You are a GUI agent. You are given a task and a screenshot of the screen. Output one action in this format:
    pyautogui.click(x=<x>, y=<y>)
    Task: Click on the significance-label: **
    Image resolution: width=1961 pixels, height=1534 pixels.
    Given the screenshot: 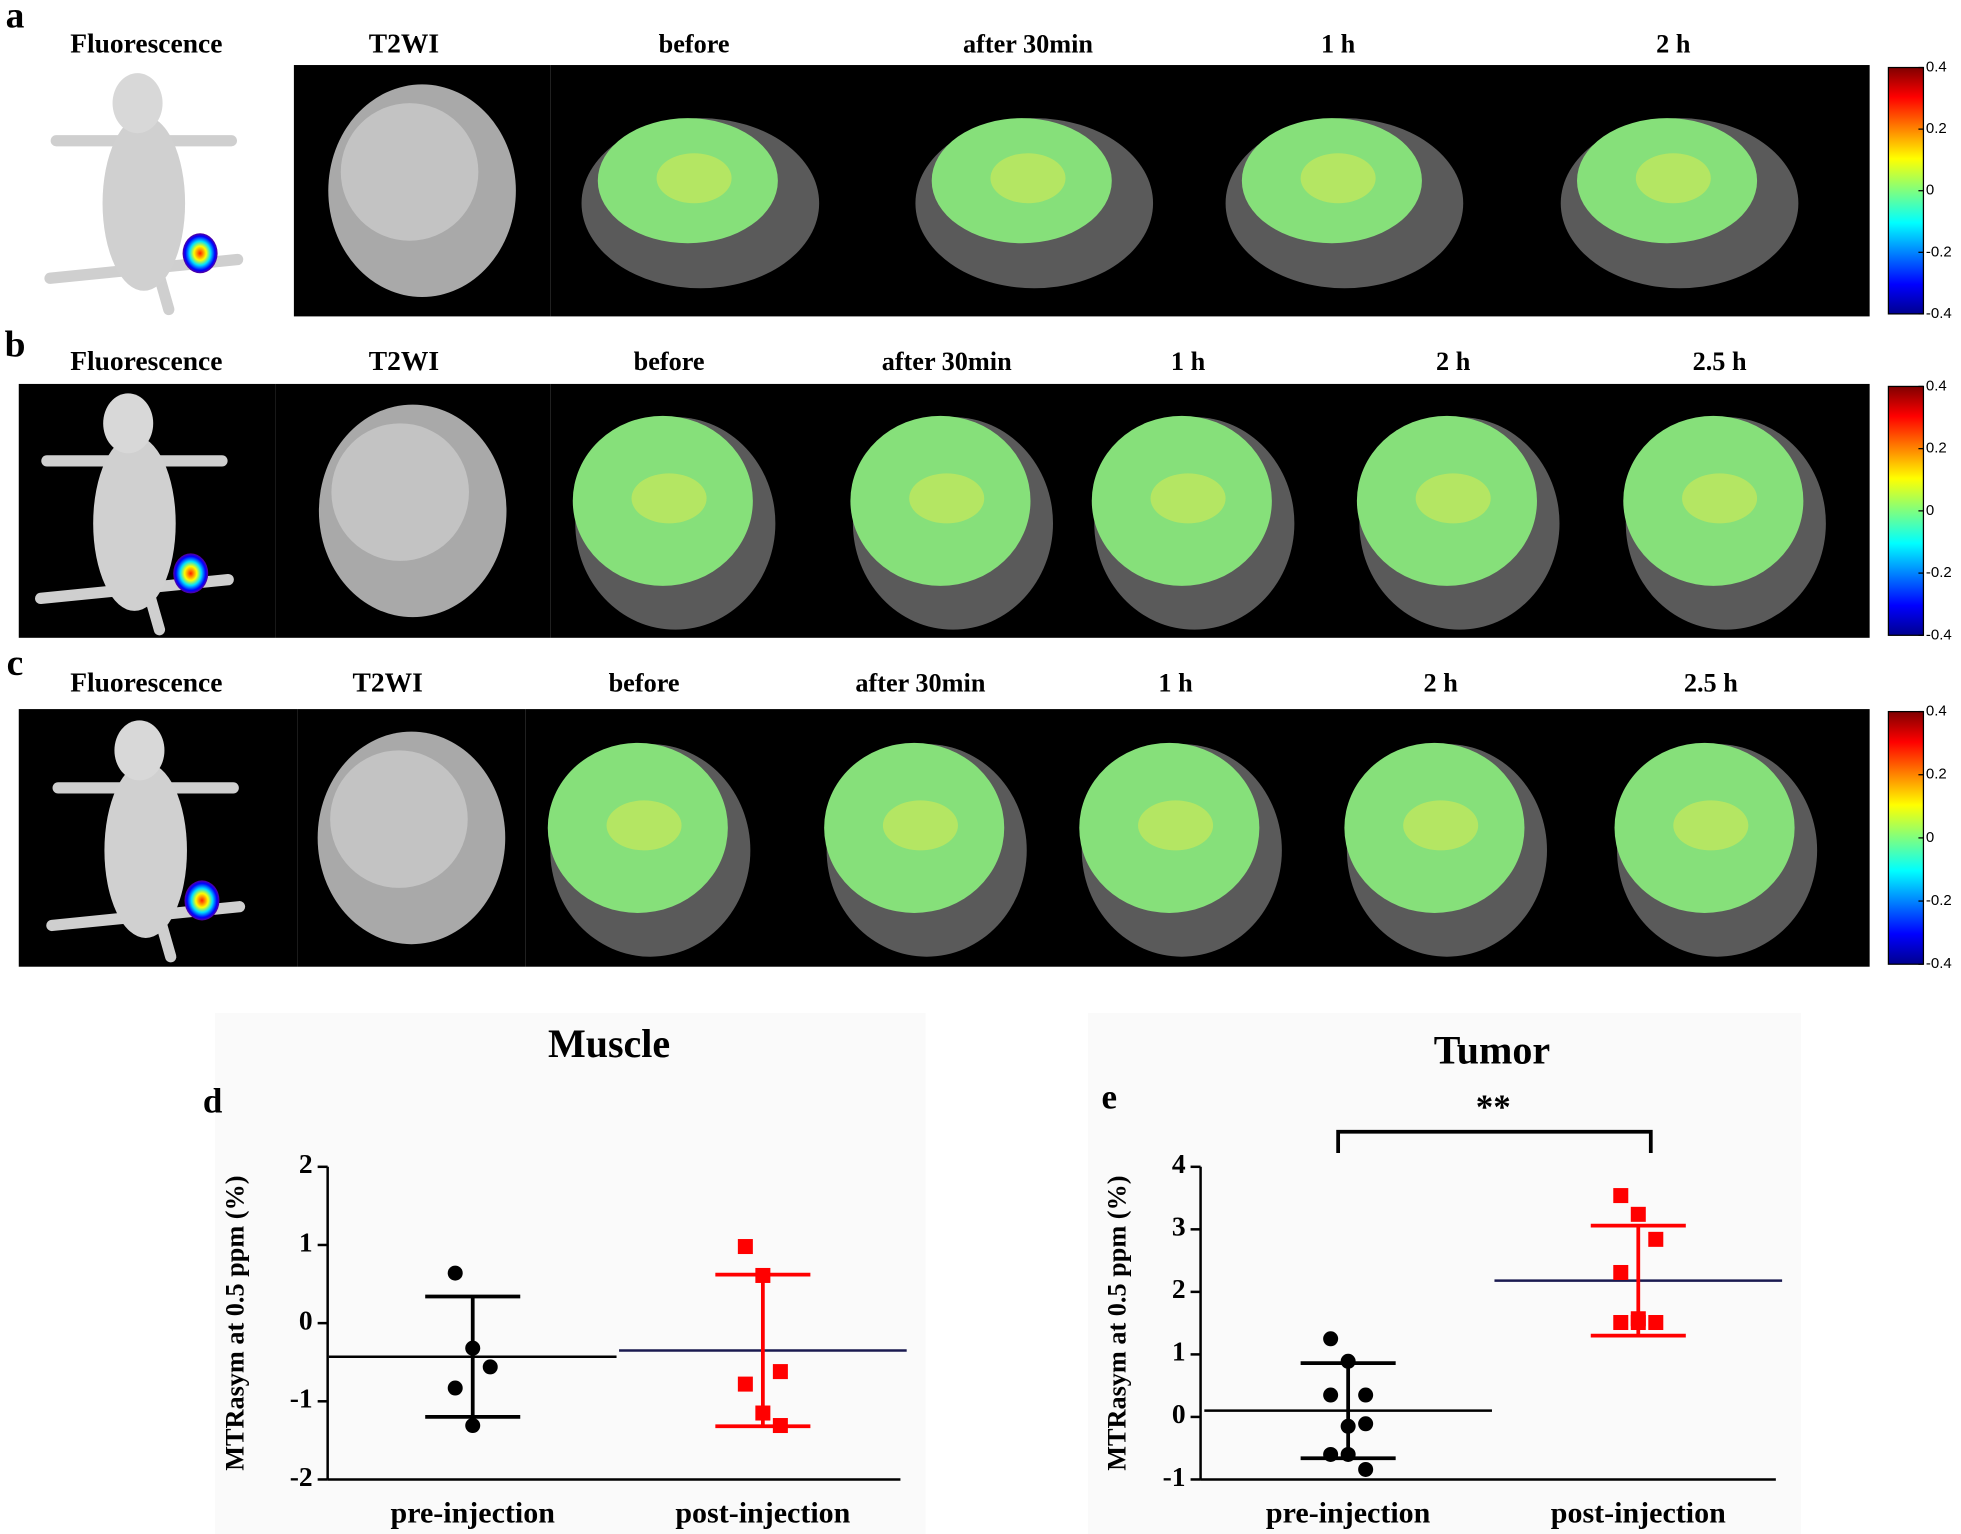 What is the action you would take?
    pyautogui.click(x=1493, y=1107)
    